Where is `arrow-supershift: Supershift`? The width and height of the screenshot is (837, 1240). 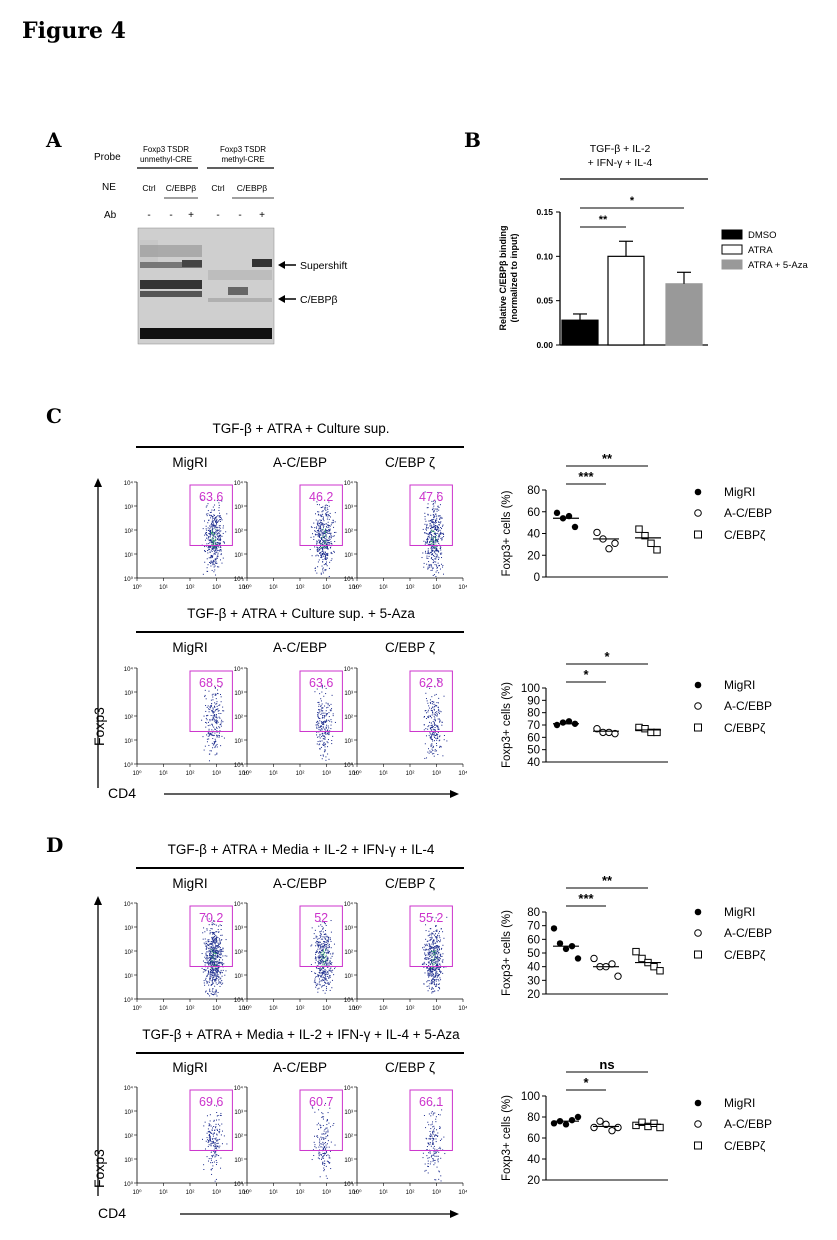 arrow-supershift: Supershift is located at coordinates (312, 266).